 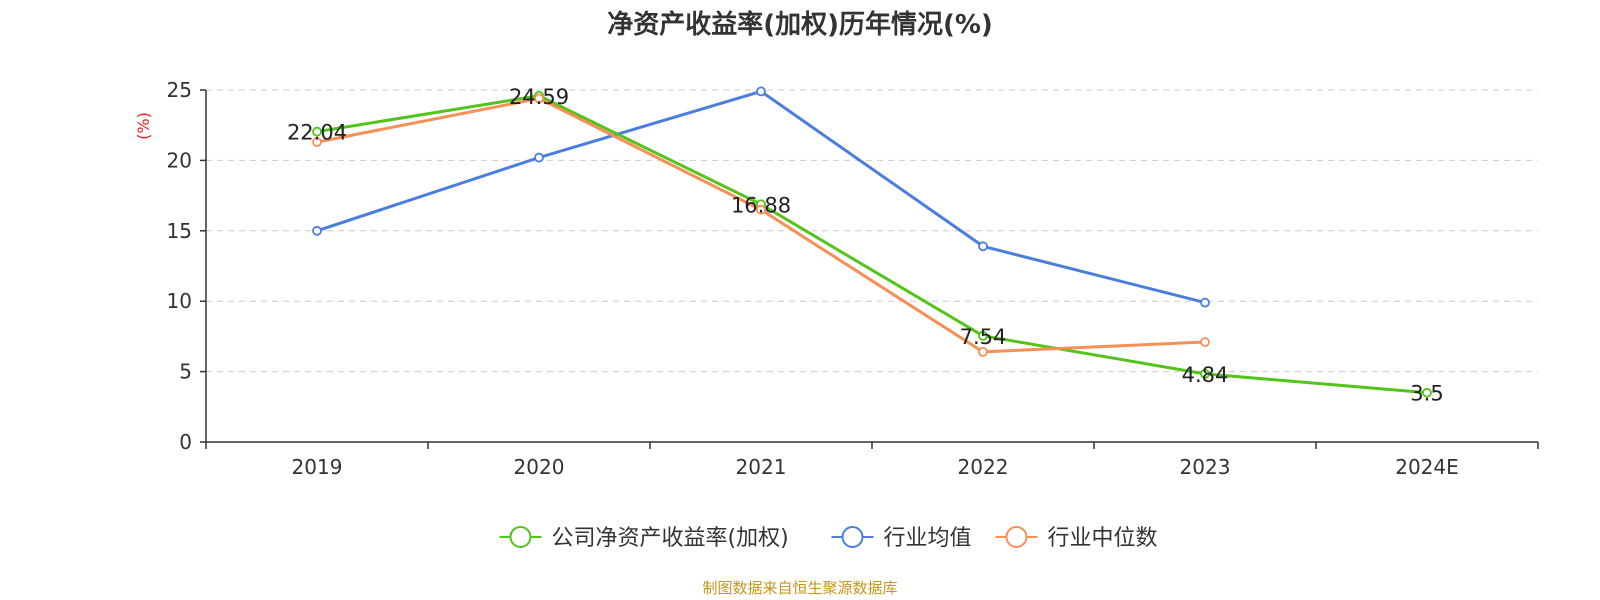 What do you see at coordinates (800, 24) in the screenshot?
I see `chart-title: 净资产收益率(加权)历年情况(%)` at bounding box center [800, 24].